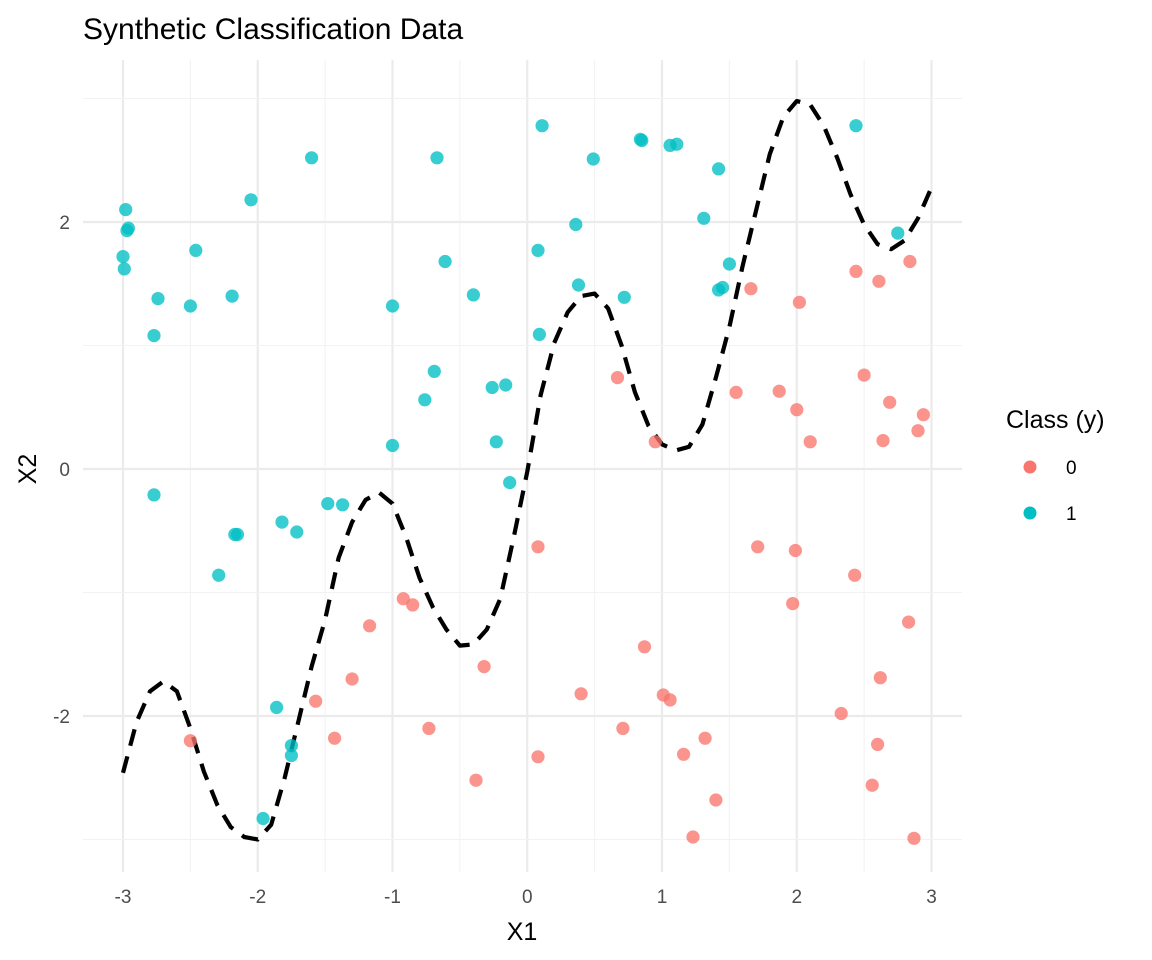 The image size is (1152, 960). I want to click on legend-title: Class (y), so click(1055, 420).